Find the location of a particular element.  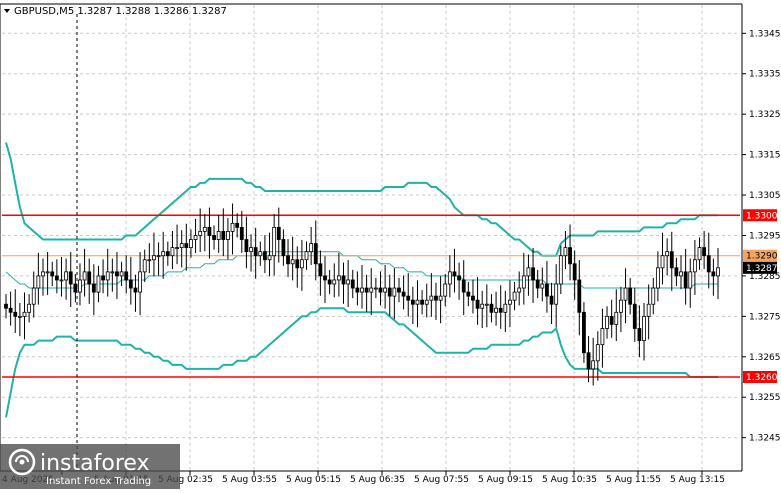

logo-arc-icon is located at coordinates (22, 459).